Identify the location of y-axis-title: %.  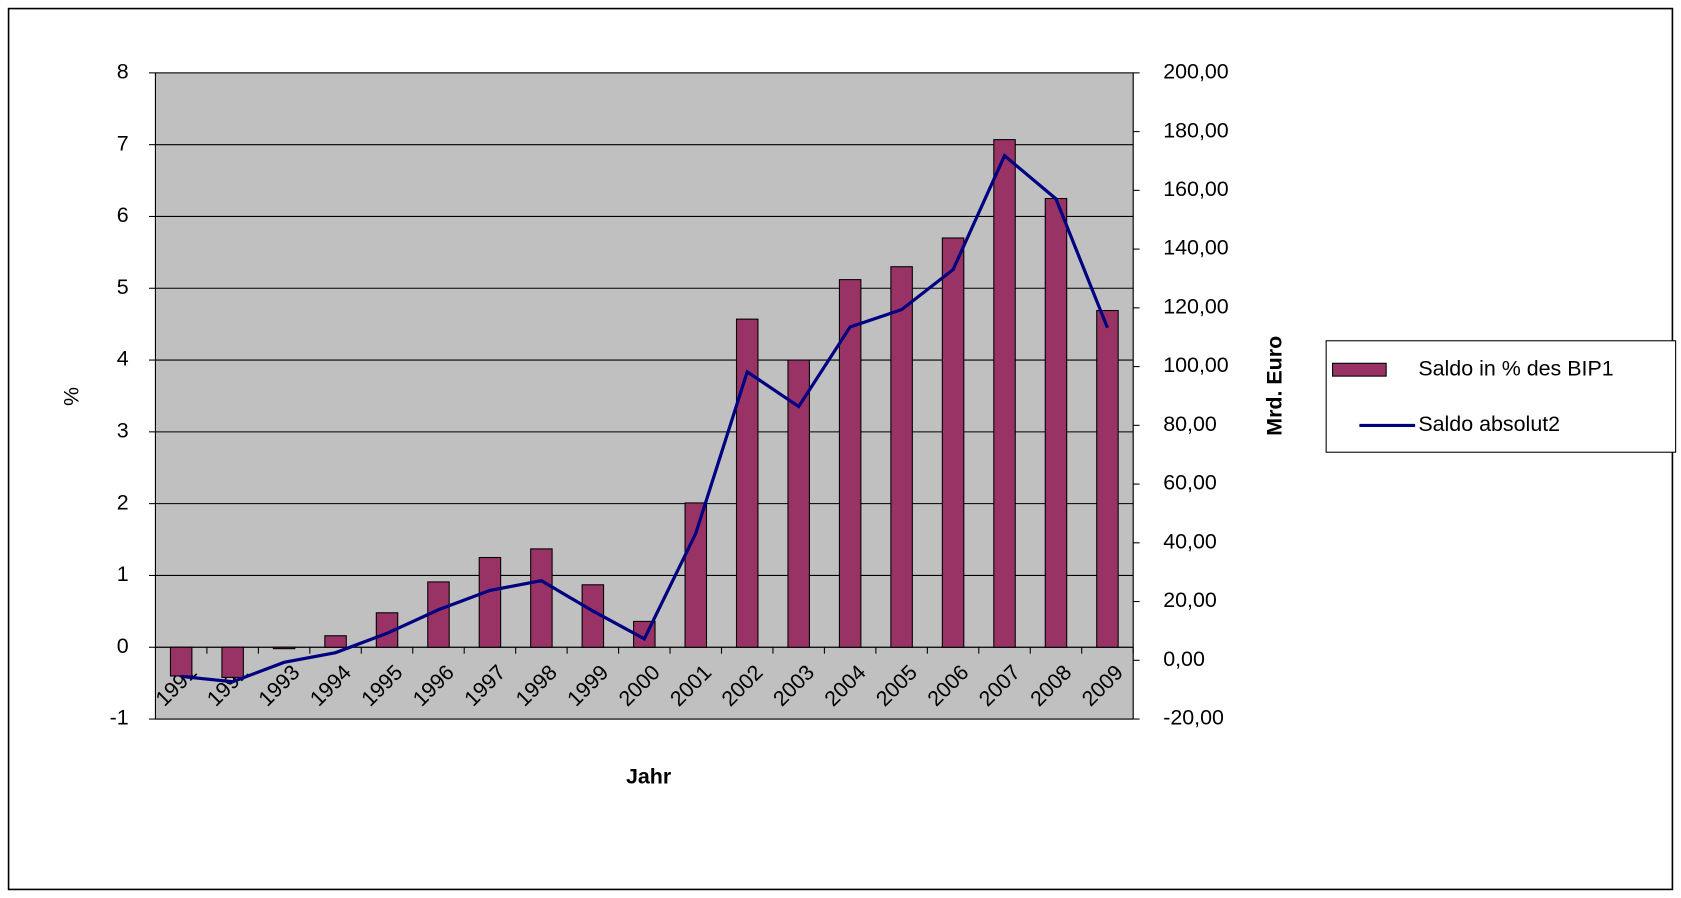
(72, 396).